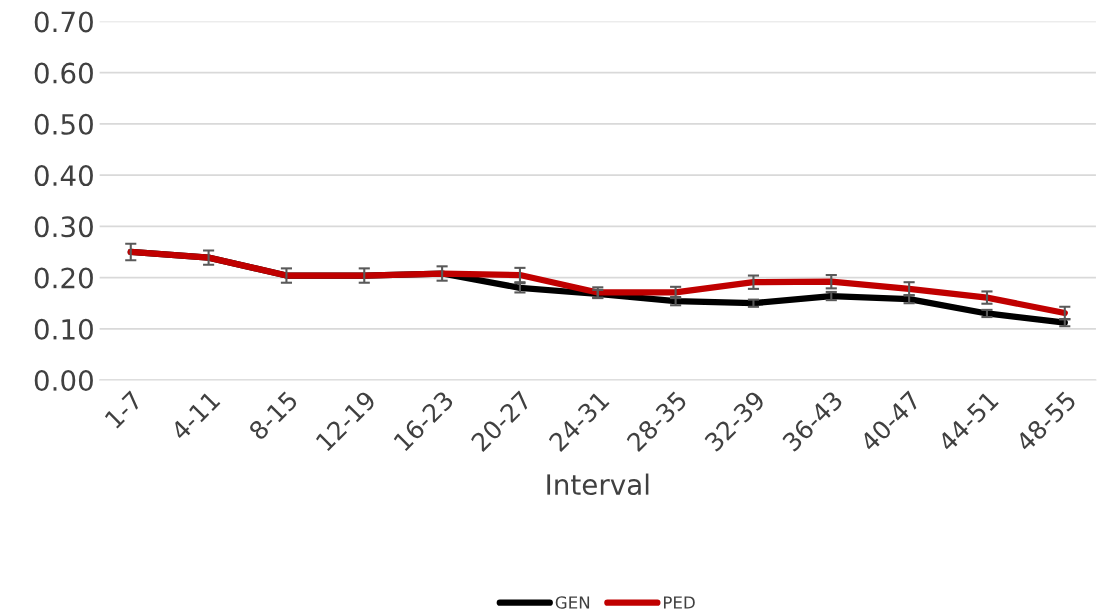 The width and height of the screenshot is (1107, 613). What do you see at coordinates (63, 278) in the screenshot?
I see `y-tick-label: 0.20` at bounding box center [63, 278].